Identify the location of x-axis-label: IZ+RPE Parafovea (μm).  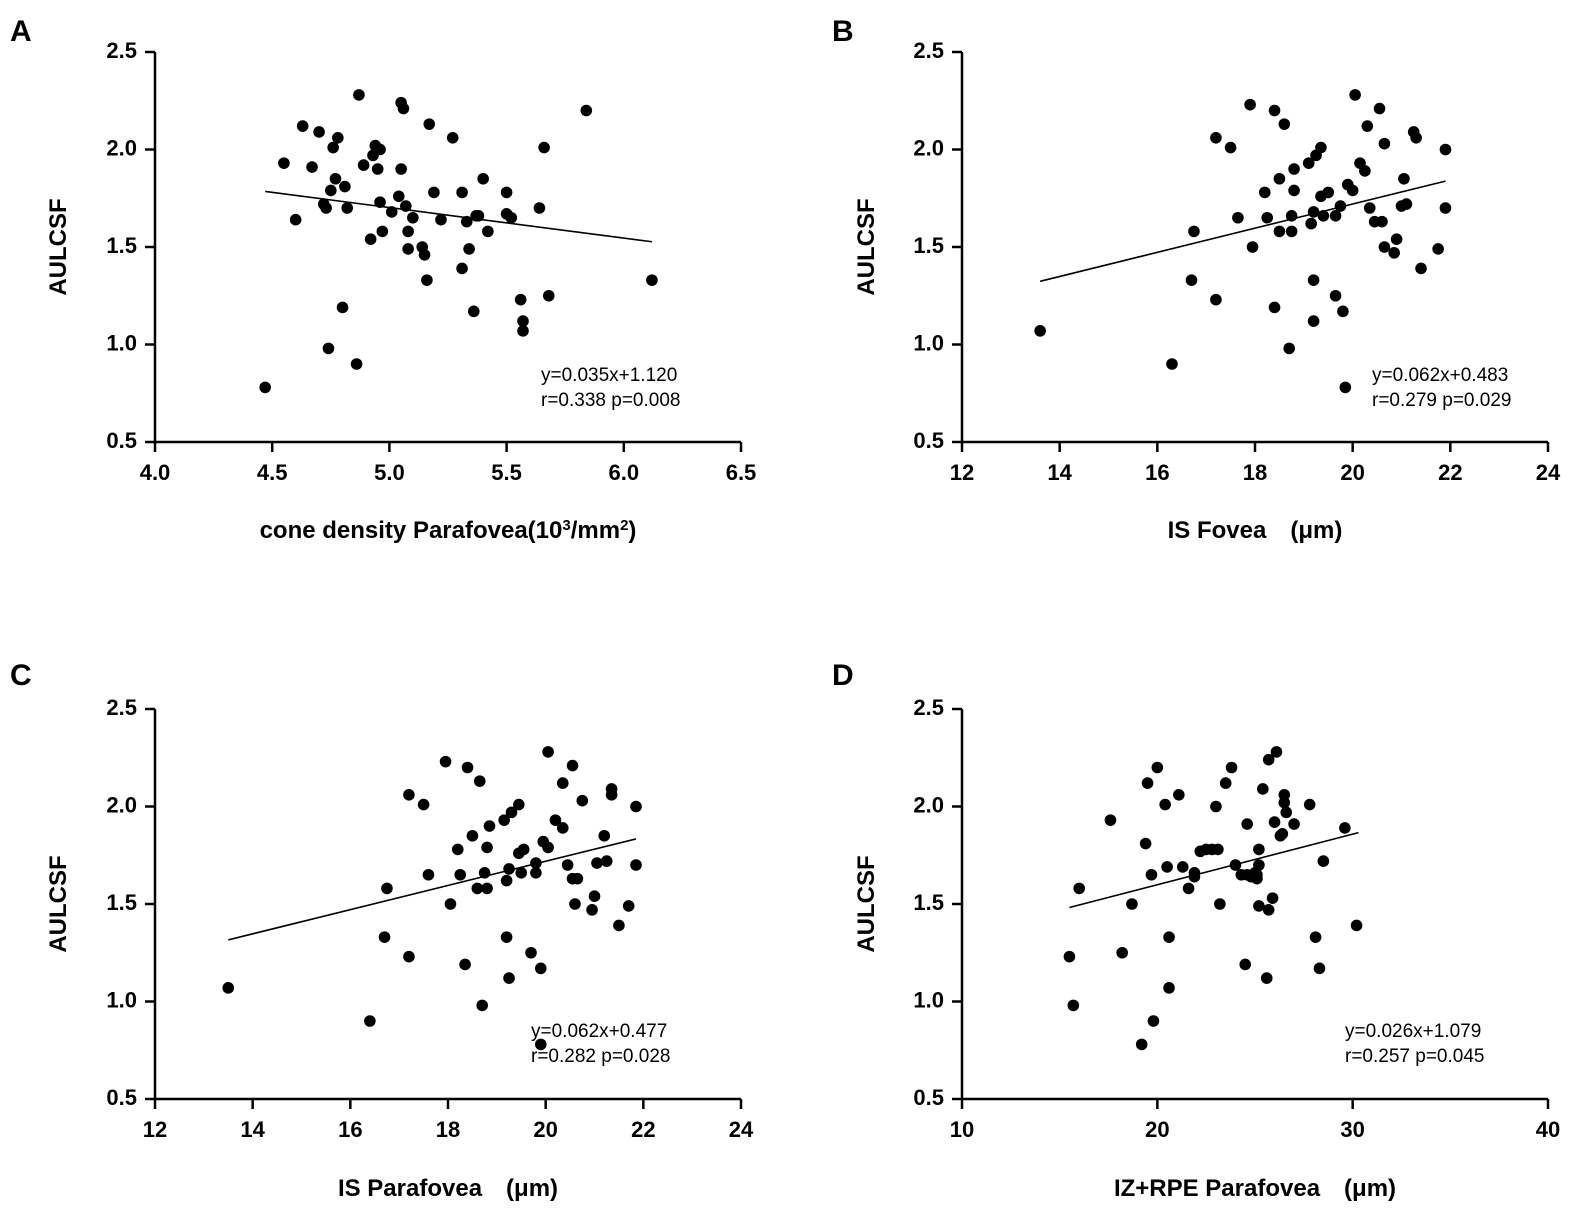
(1255, 1188).